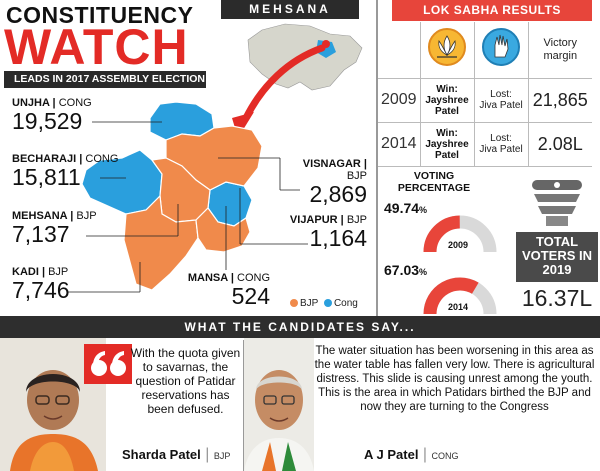 This screenshot has height=471, width=600. I want to click on voting-rings, so click(460, 265).